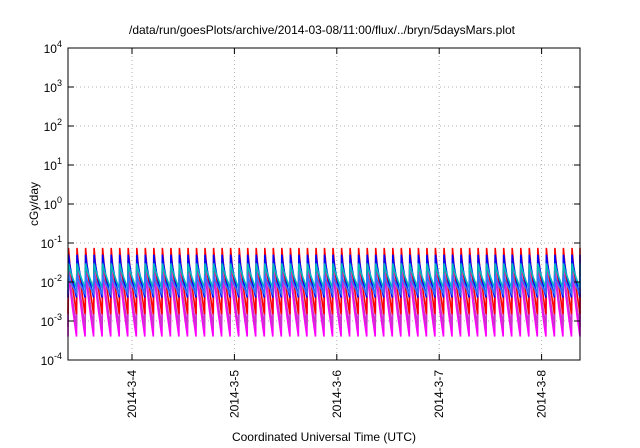 The height and width of the screenshot is (448, 640). What do you see at coordinates (34, 204) in the screenshot?
I see `y-axis-label: cGy/day` at bounding box center [34, 204].